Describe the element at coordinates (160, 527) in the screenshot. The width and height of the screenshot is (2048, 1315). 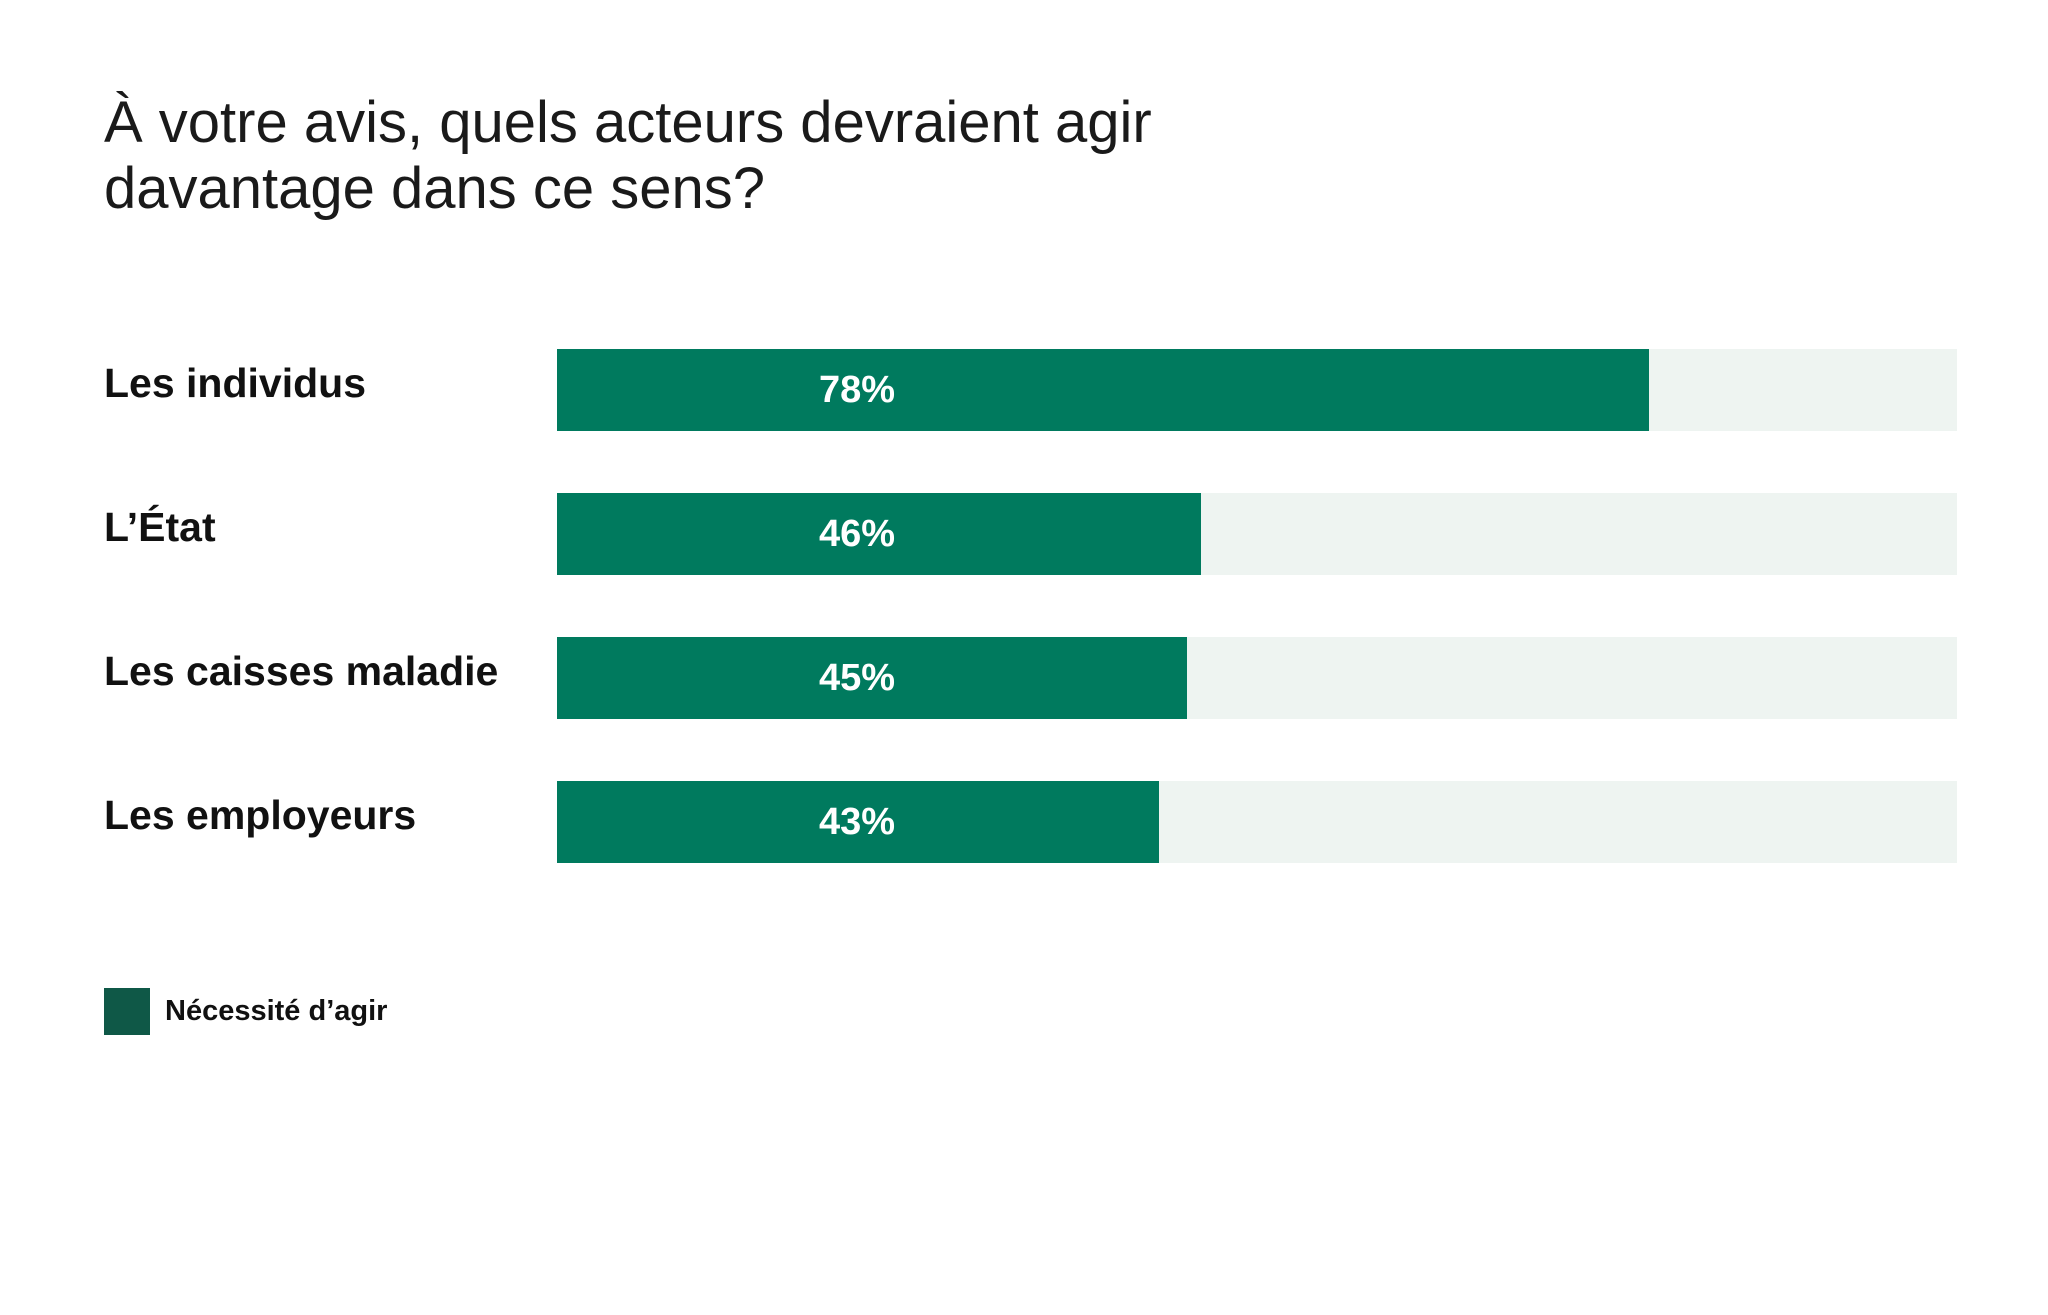
I see `category-label: L’État` at that location.